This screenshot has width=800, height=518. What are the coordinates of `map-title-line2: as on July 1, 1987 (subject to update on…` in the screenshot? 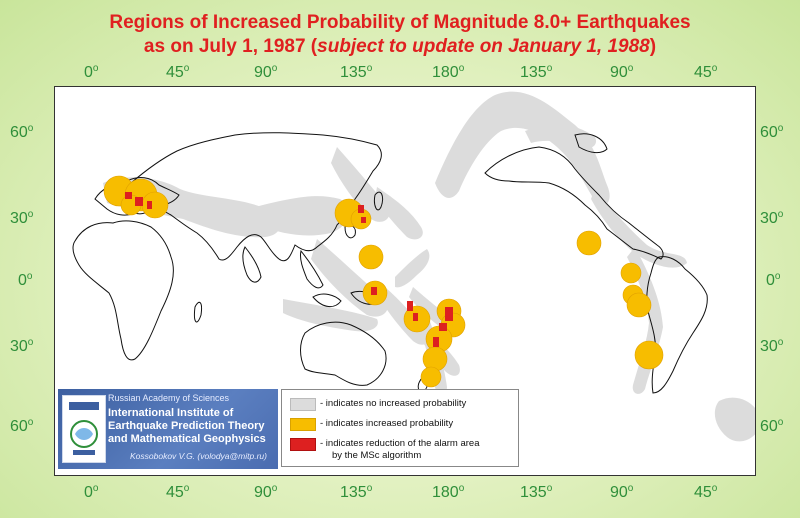 It's located at (400, 46).